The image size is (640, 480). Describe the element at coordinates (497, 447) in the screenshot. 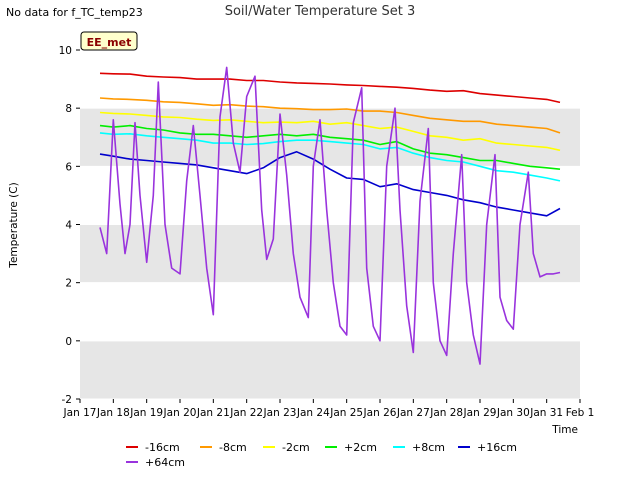

I see `legend-label: +16cm` at that location.